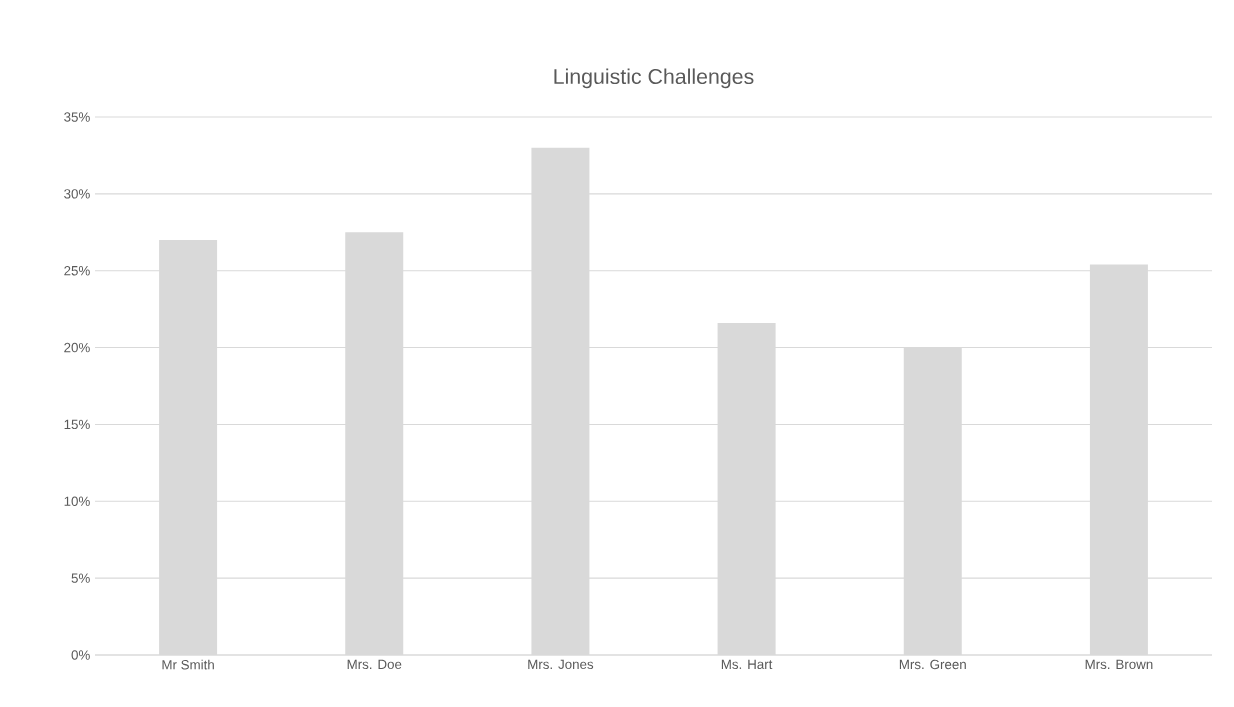 This screenshot has height=707, width=1234. I want to click on x-tick-label: Mrs. Jones, so click(561, 664).